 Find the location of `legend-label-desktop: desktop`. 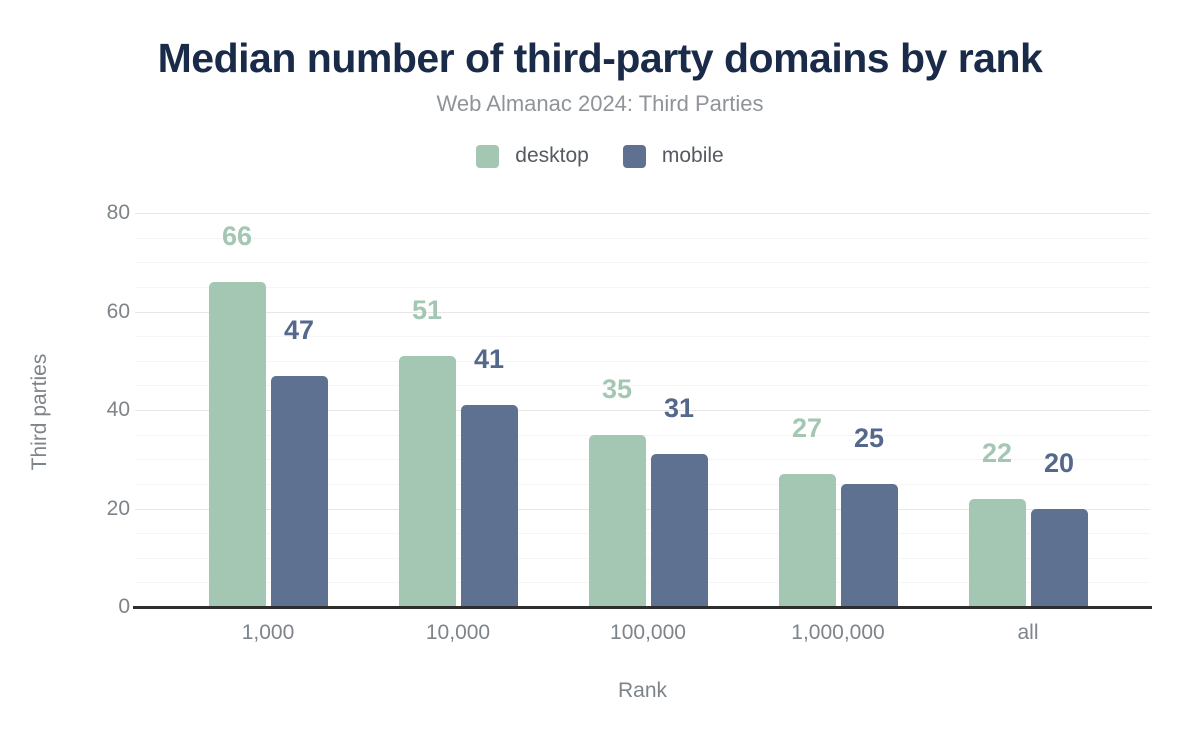

legend-label-desktop: desktop is located at coordinates (552, 155).